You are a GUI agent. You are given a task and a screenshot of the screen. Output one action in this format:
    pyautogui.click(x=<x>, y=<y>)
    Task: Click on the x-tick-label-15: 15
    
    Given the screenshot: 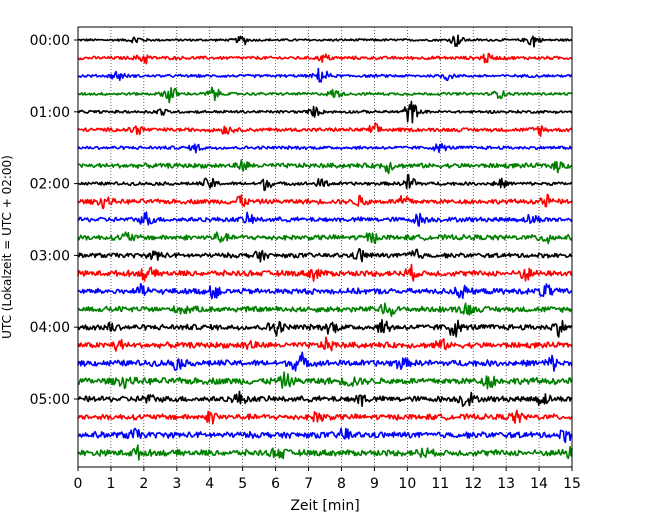 What is the action you would take?
    pyautogui.click(x=572, y=484)
    